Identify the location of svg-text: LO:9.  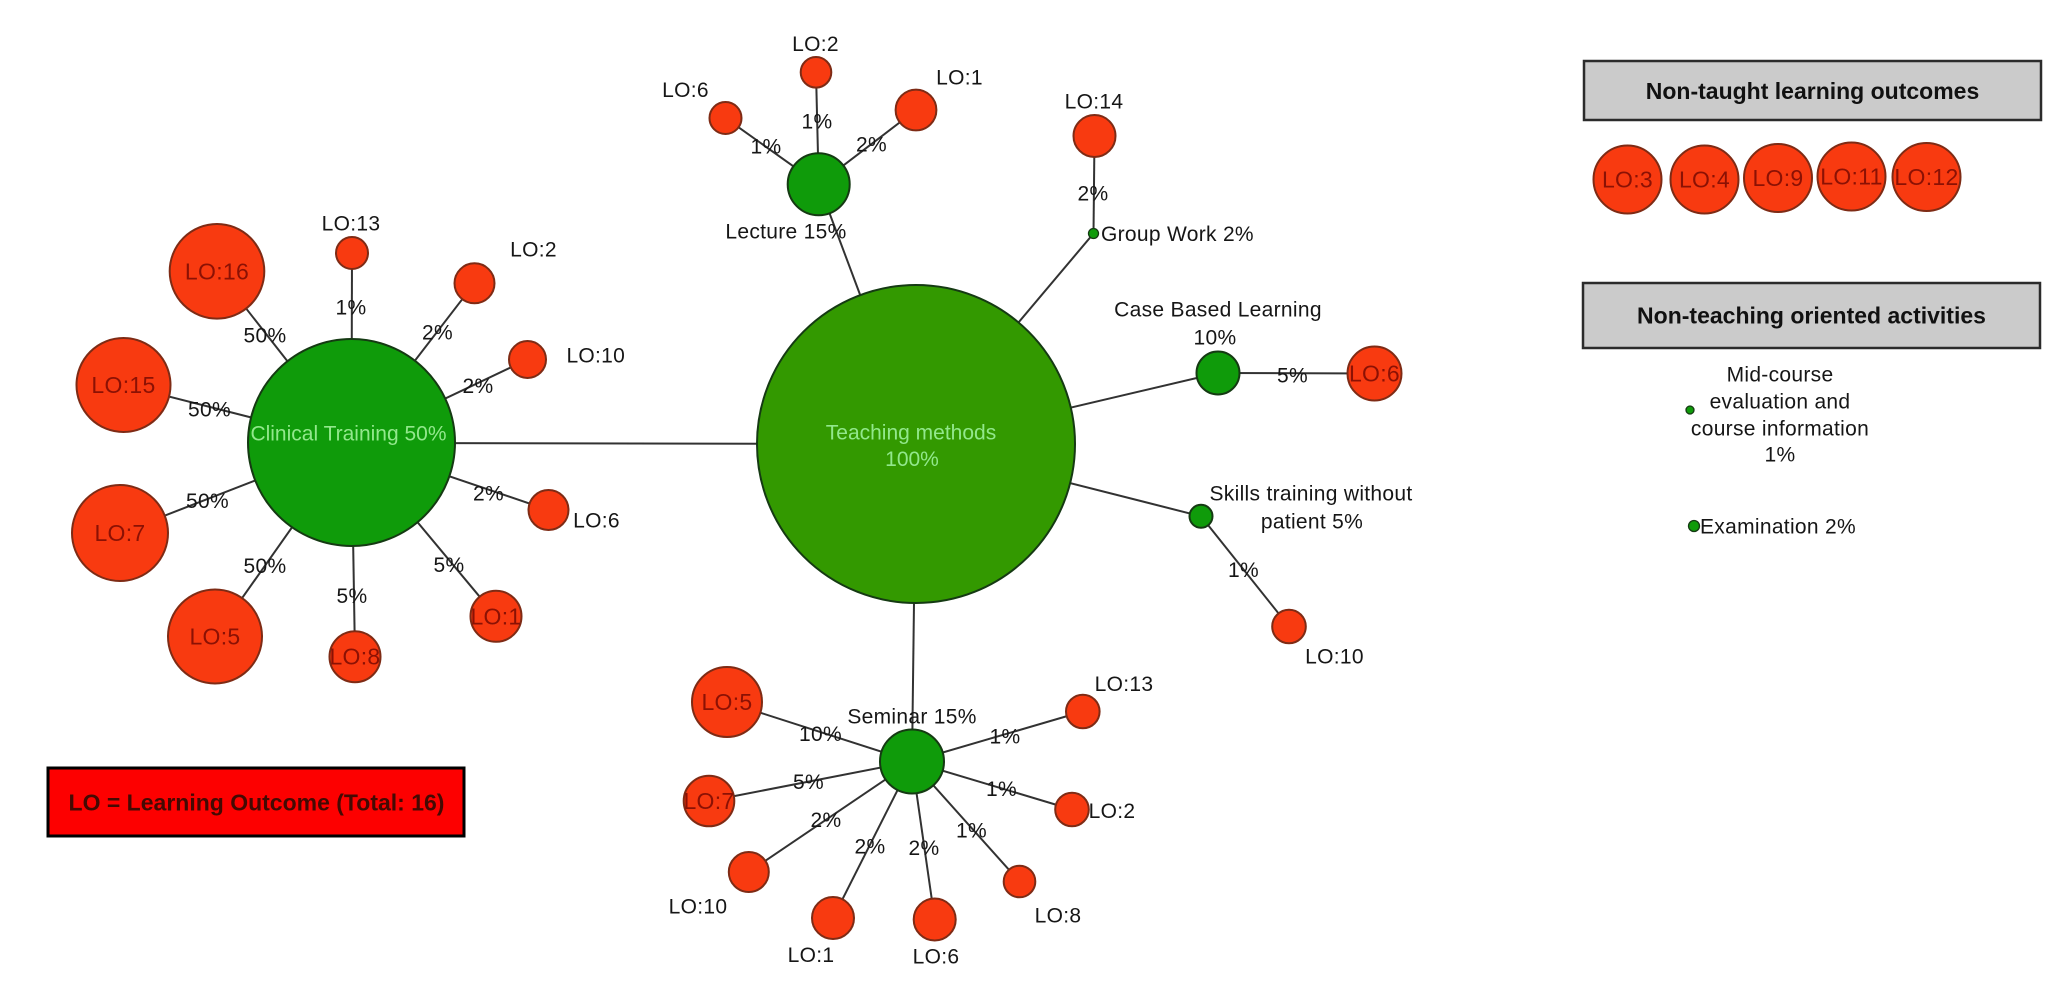
(1777, 178).